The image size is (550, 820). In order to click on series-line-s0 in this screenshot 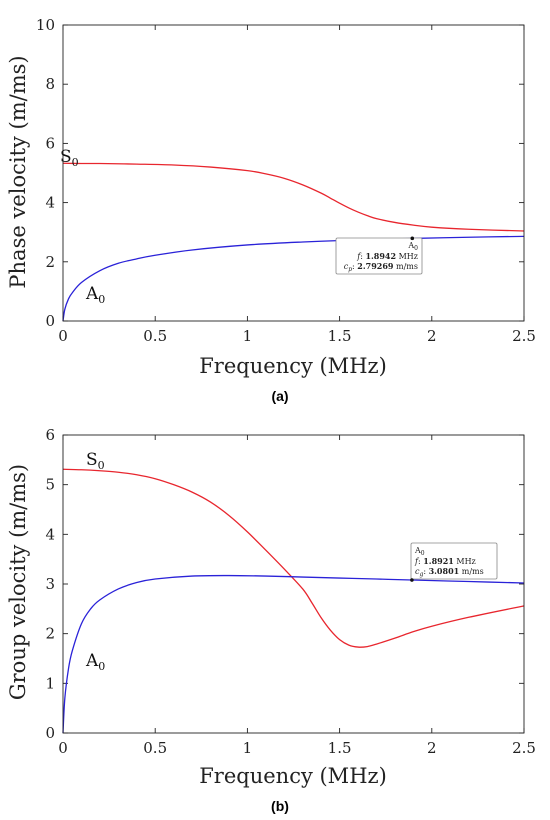, I will do `click(293, 197)`.